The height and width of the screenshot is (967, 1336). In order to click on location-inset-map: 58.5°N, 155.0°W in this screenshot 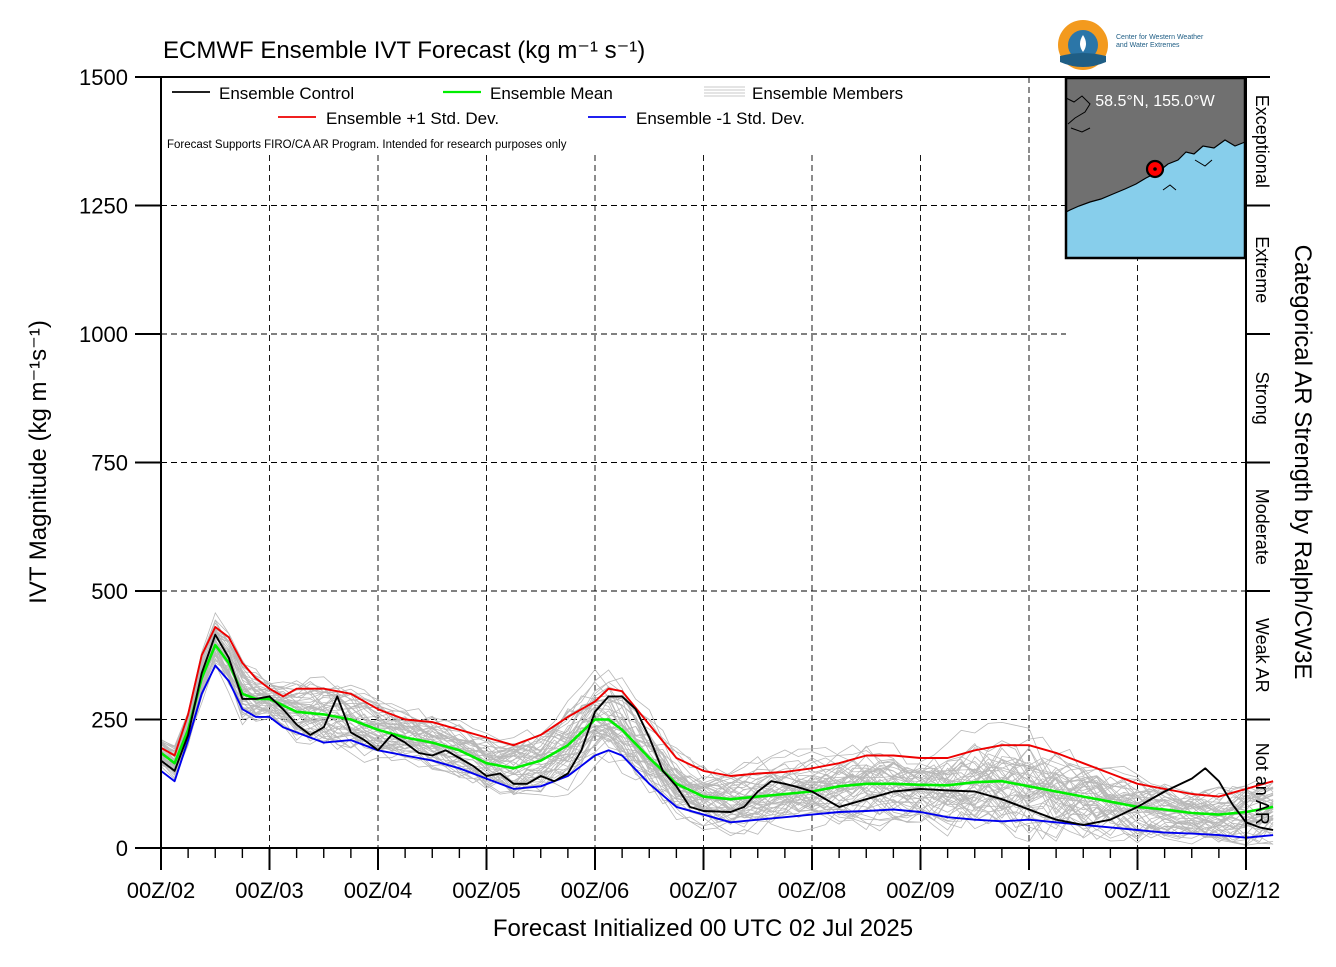, I will do `click(1155, 168)`.